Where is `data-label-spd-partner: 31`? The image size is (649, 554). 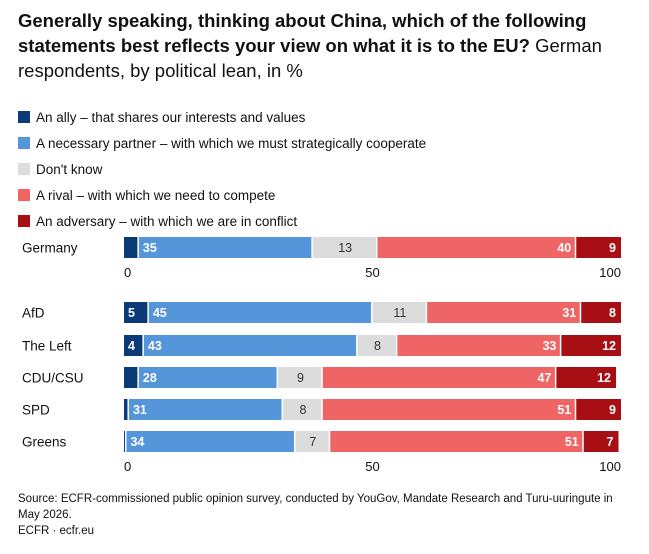
data-label-spd-partner: 31 is located at coordinates (140, 410).